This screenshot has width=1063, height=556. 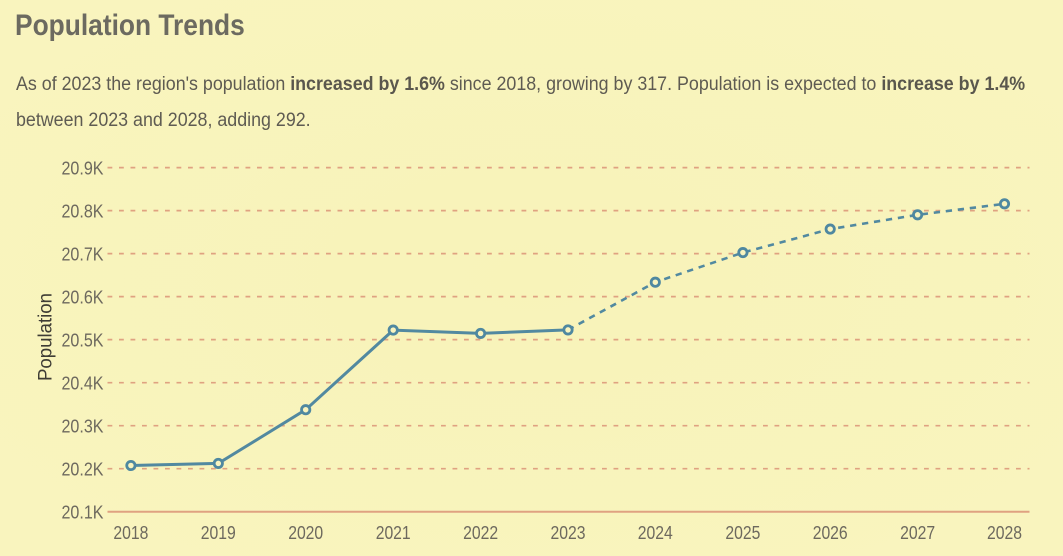 What do you see at coordinates (393, 533) in the screenshot?
I see `svg-text: 2021` at bounding box center [393, 533].